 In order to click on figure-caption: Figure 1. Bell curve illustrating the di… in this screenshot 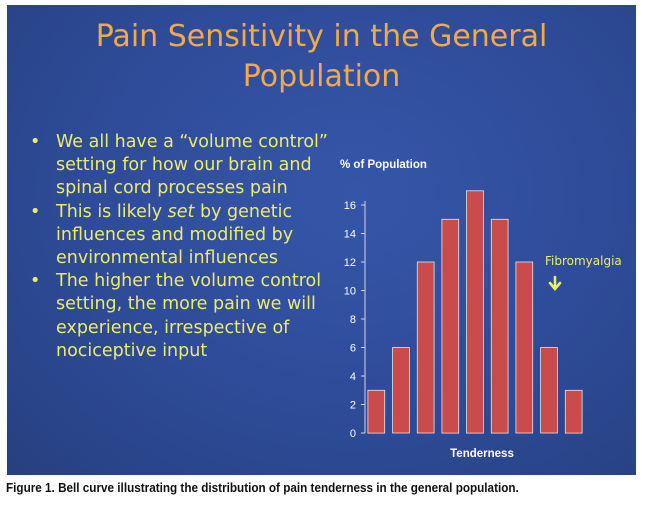, I will do `click(262, 488)`.